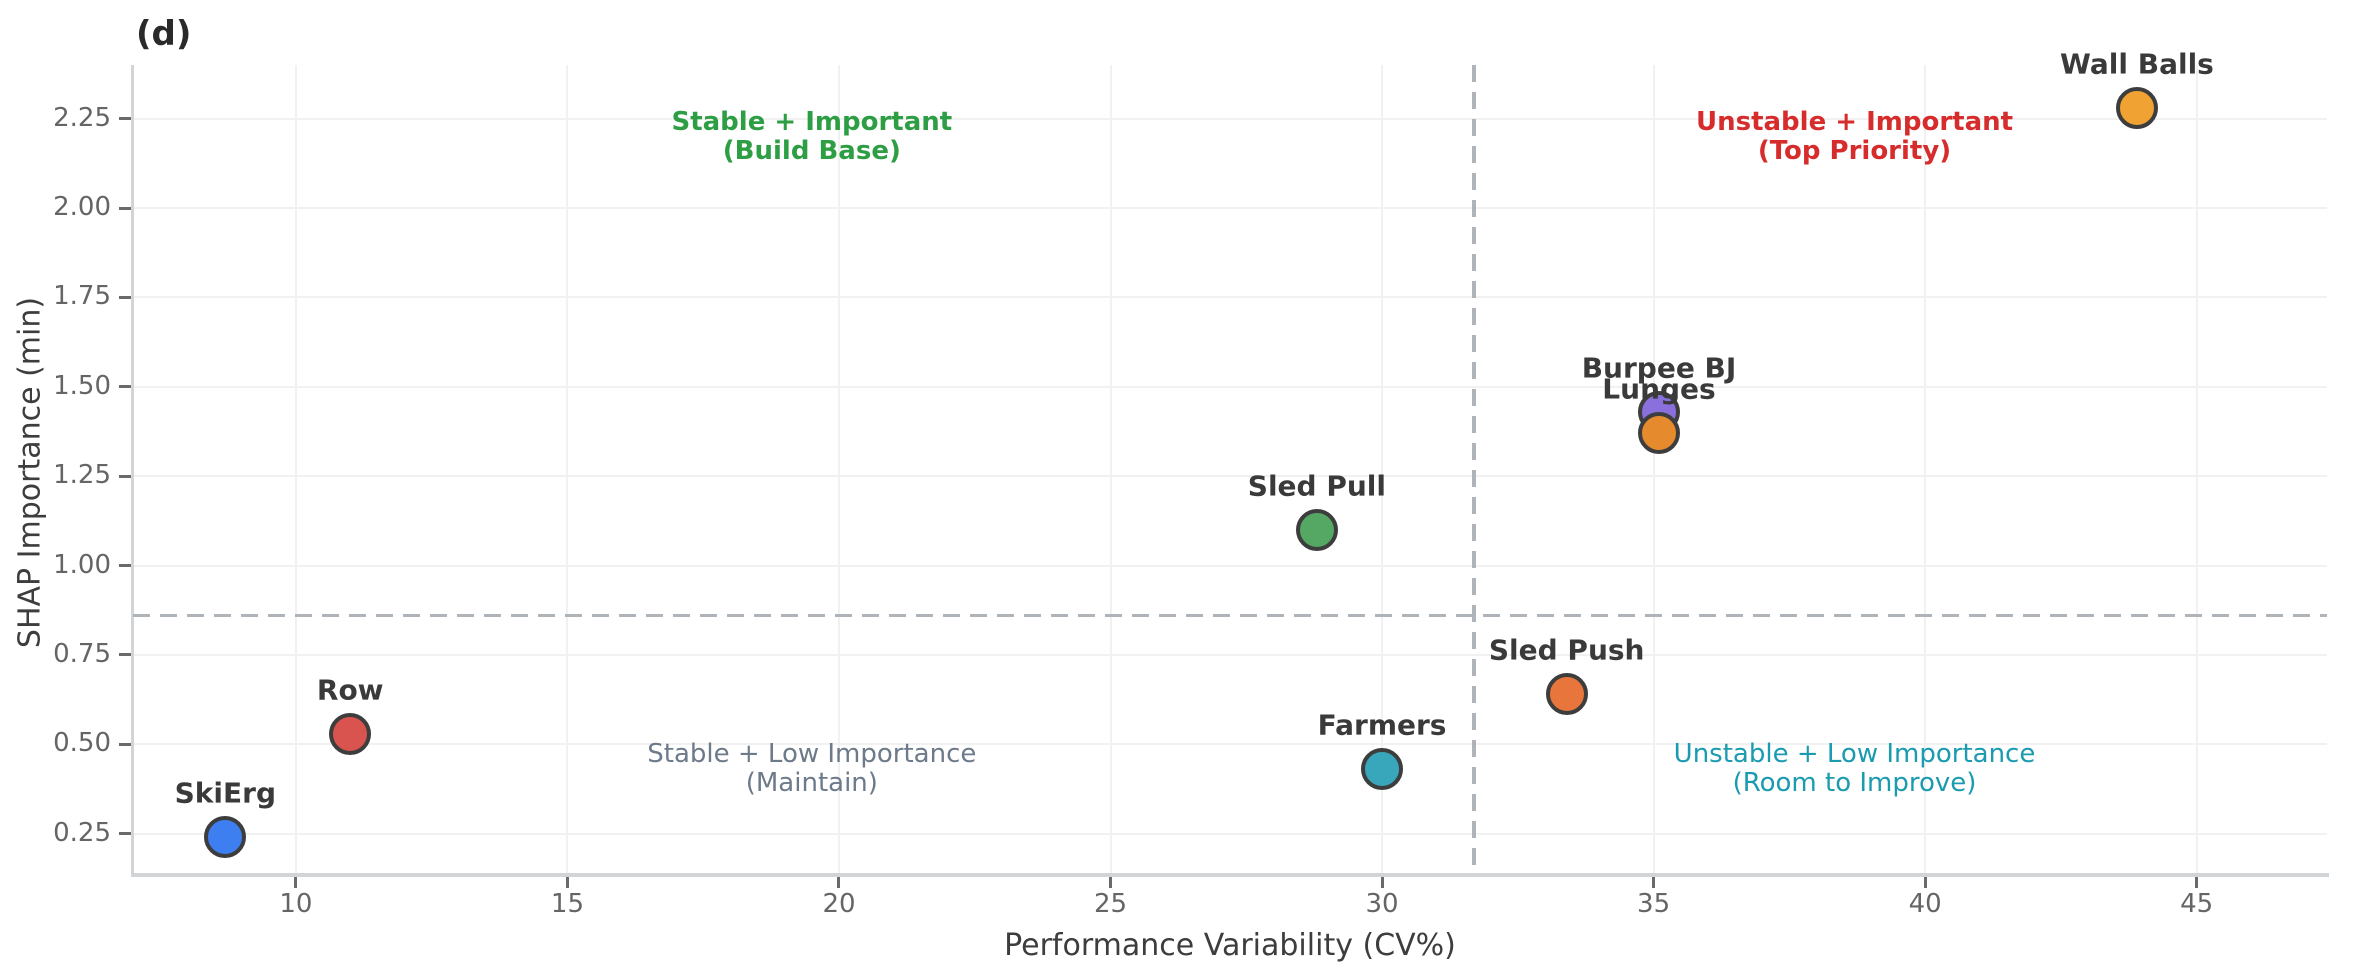 Image resolution: width=2358 pixels, height=974 pixels. What do you see at coordinates (1382, 904) in the screenshot?
I see `x-tick-label: 30` at bounding box center [1382, 904].